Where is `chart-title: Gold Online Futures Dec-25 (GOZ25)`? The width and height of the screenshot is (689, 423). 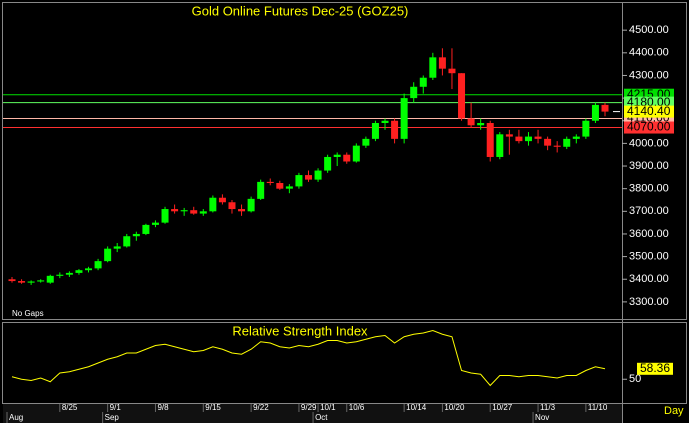
chart-title: Gold Online Futures Dec-25 (GOZ25) is located at coordinates (300, 10).